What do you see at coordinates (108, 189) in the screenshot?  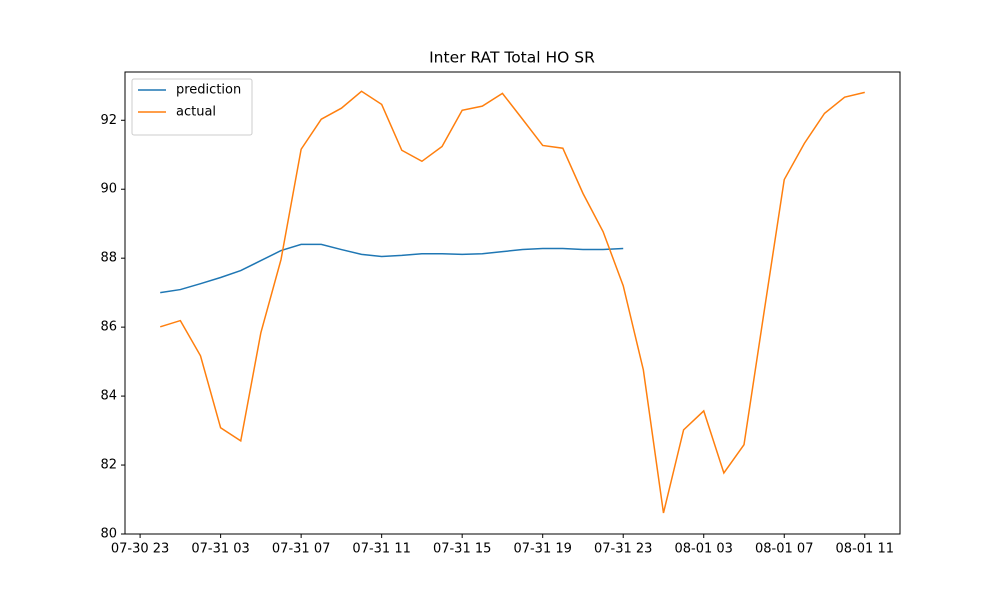 I see `y-tick-label: 90` at bounding box center [108, 189].